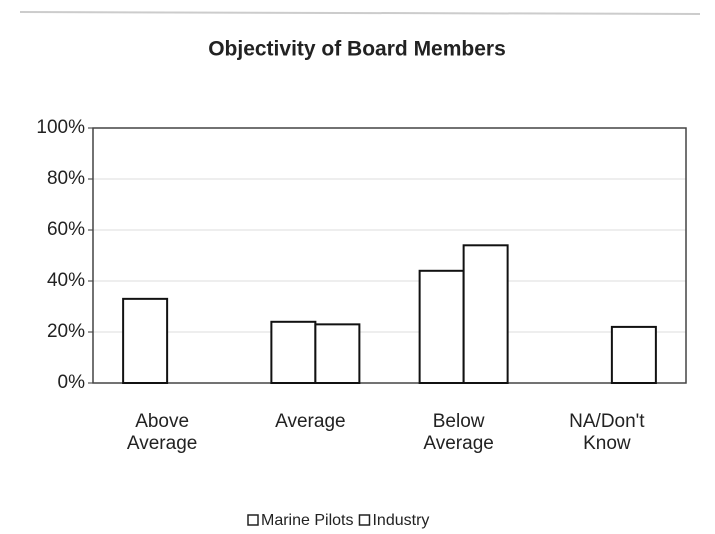  Describe the element at coordinates (66, 229) in the screenshot. I see `y-tick-label: 60%` at that location.